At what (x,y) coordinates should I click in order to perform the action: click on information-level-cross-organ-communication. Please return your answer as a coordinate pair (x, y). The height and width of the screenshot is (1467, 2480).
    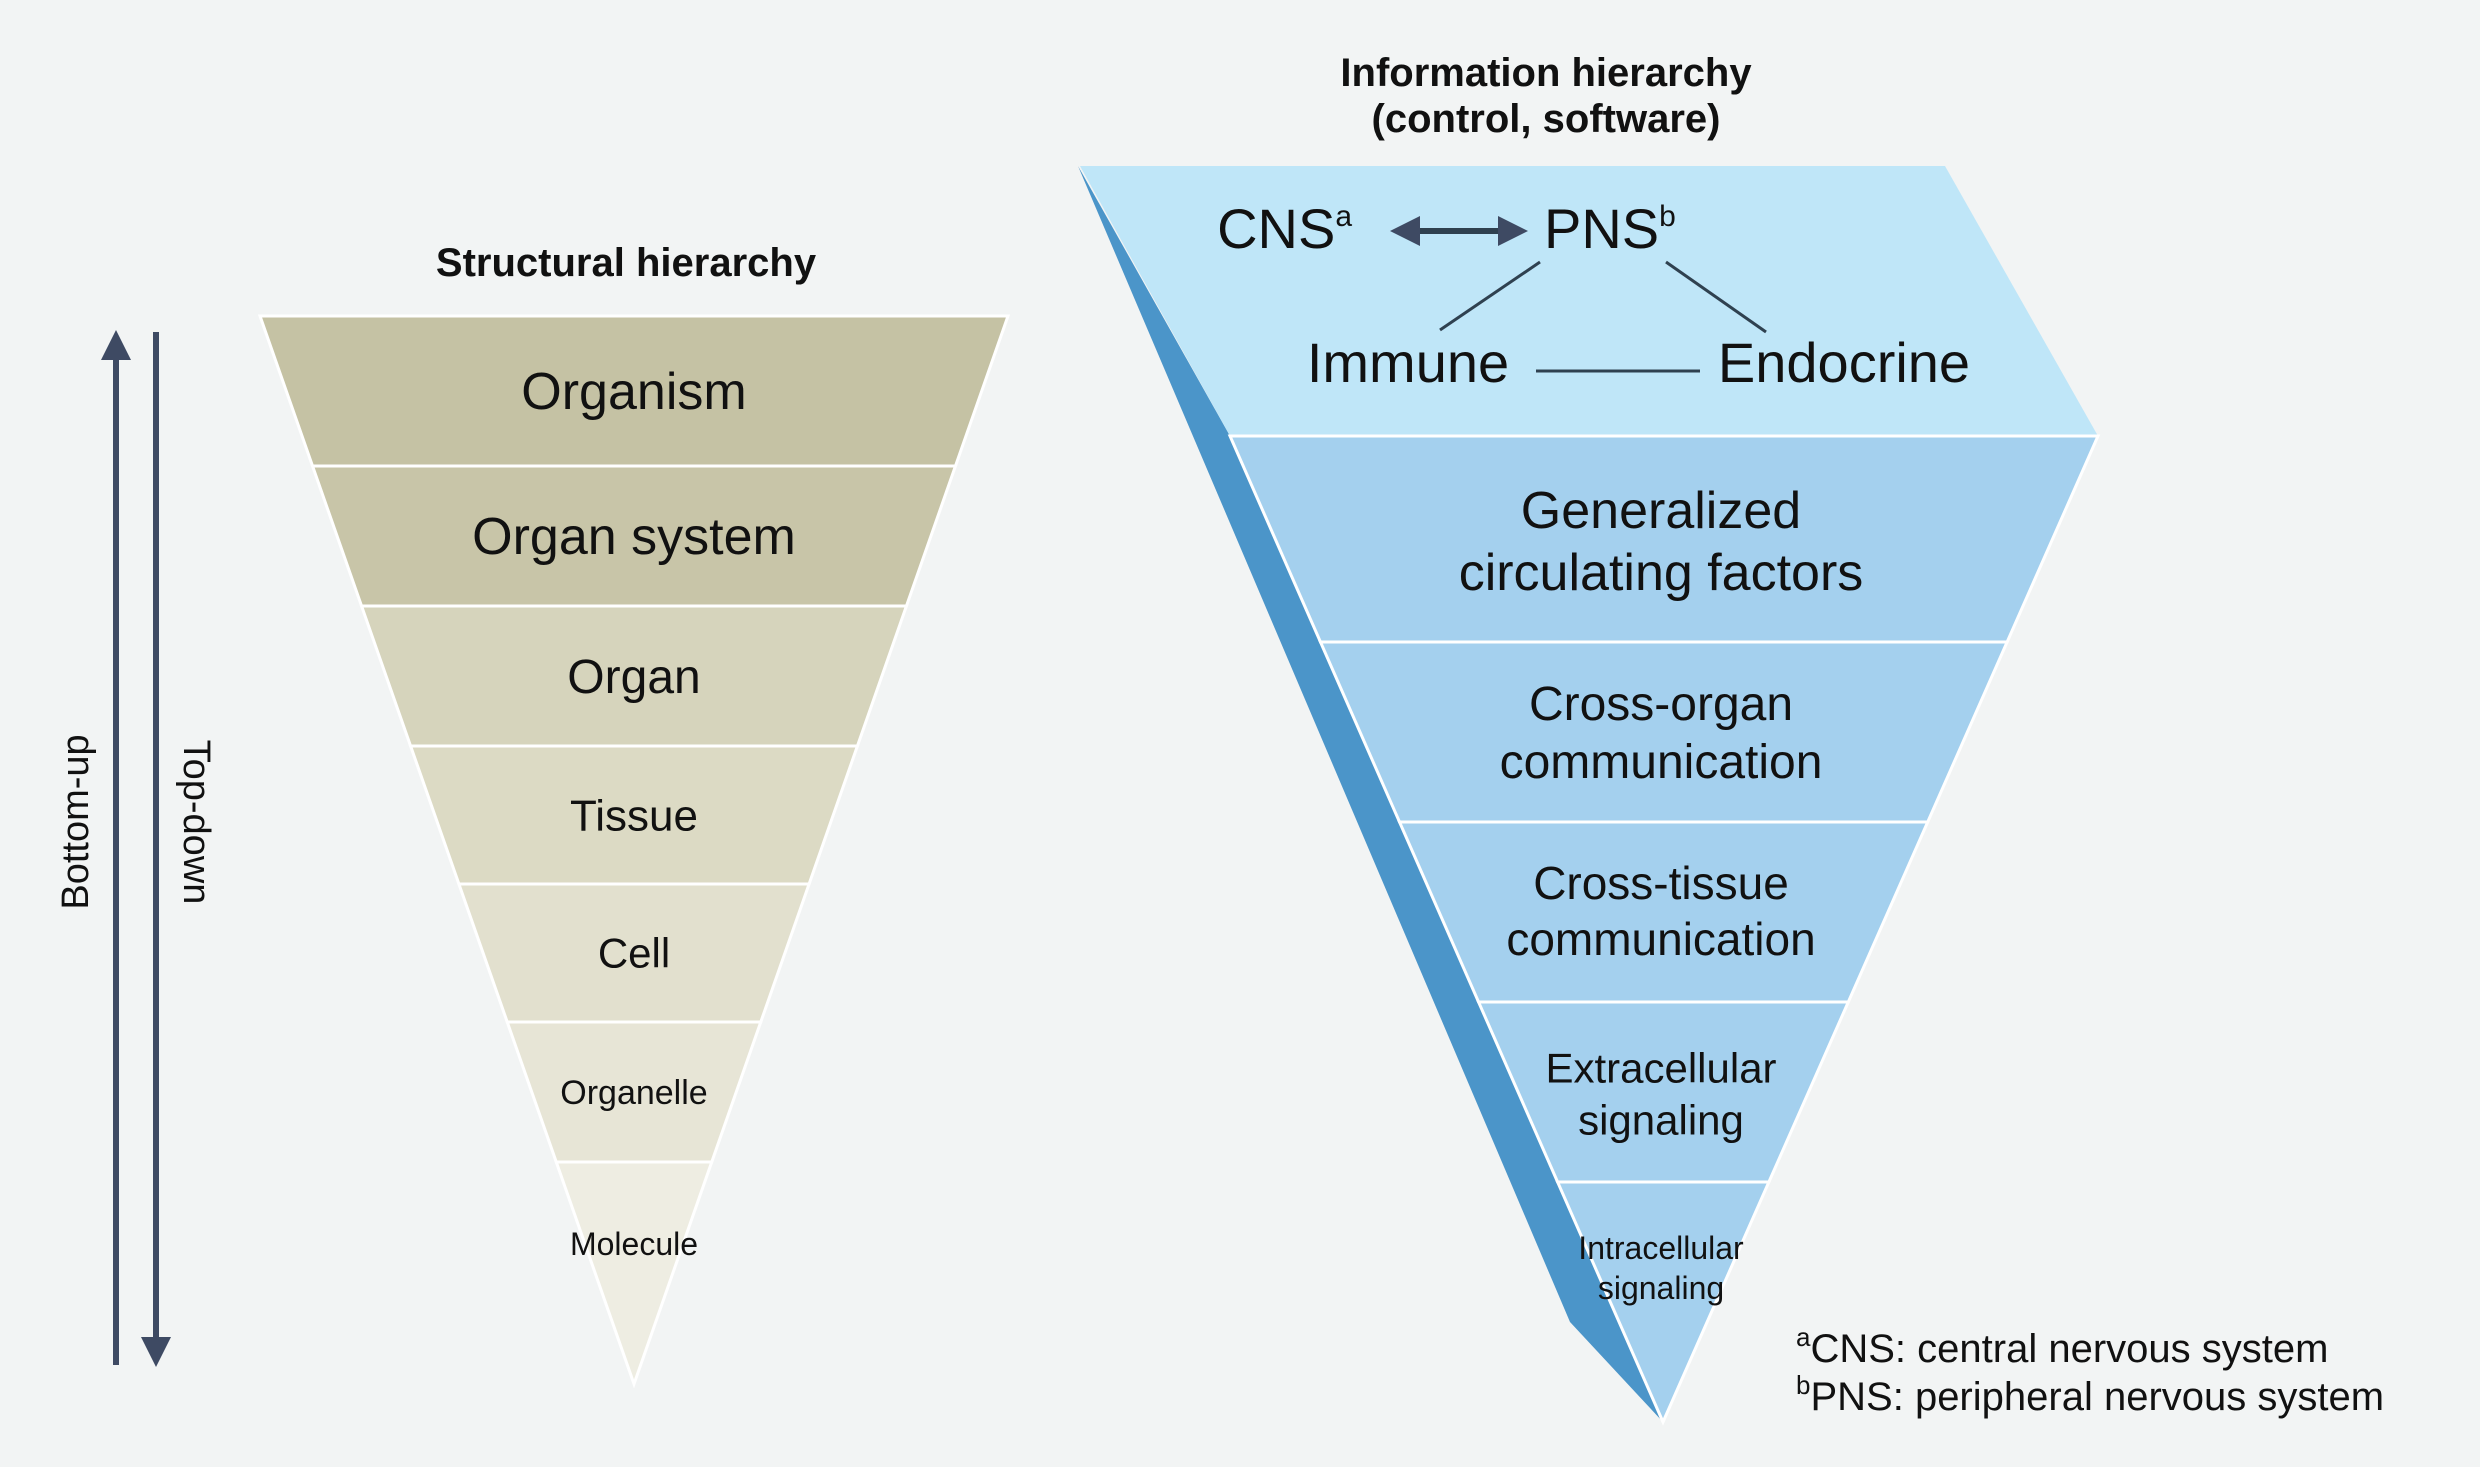
    Looking at the image, I should click on (1664, 732).